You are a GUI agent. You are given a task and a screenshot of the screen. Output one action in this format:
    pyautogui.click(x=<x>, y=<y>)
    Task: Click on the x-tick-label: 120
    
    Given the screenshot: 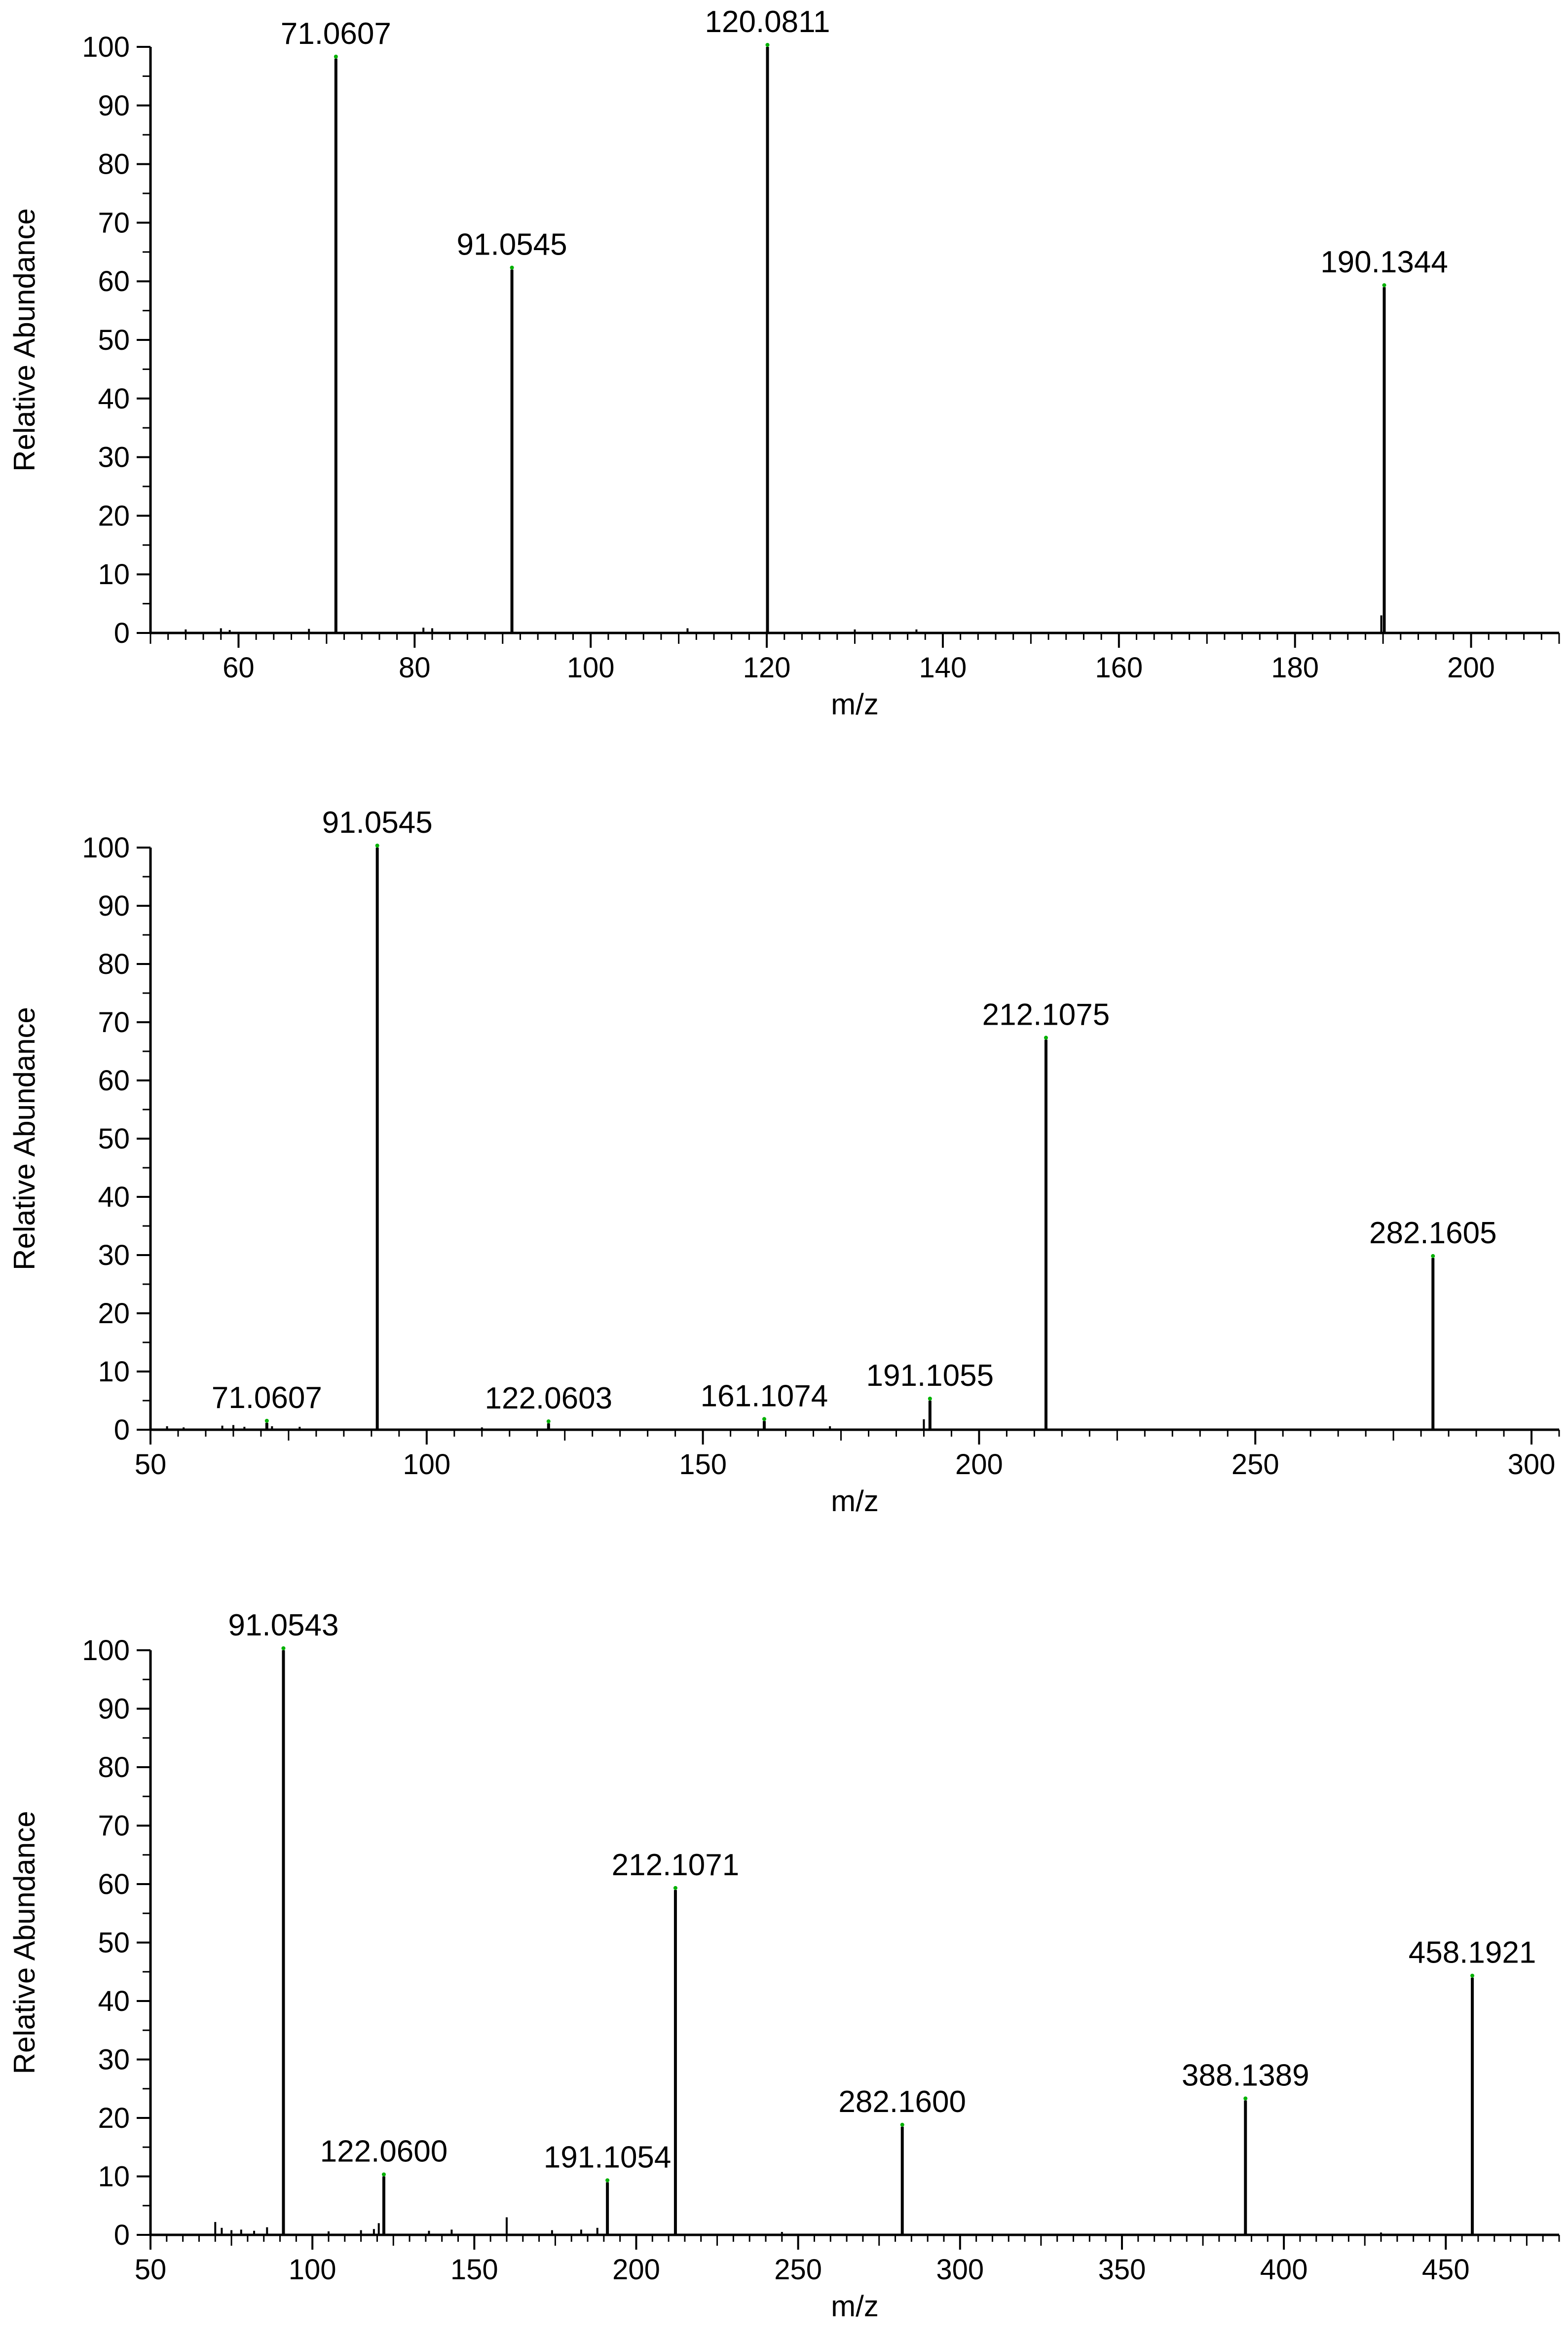 What is the action you would take?
    pyautogui.click(x=767, y=668)
    